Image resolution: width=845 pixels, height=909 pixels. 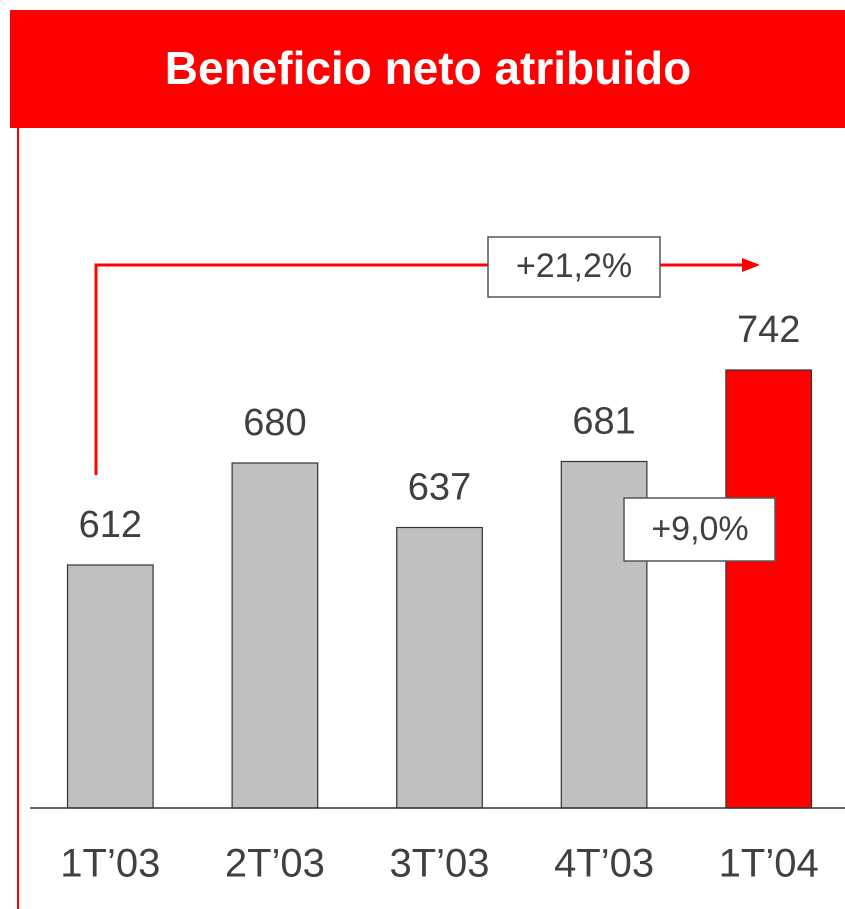 I want to click on title-banner, so click(x=427, y=69).